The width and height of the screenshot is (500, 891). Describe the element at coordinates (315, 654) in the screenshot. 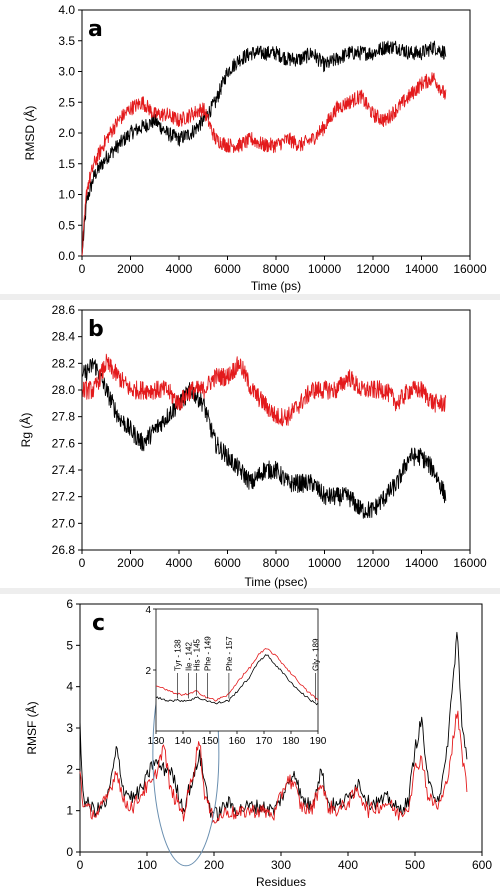

I see `inset-residue-label: Gly - 189` at that location.